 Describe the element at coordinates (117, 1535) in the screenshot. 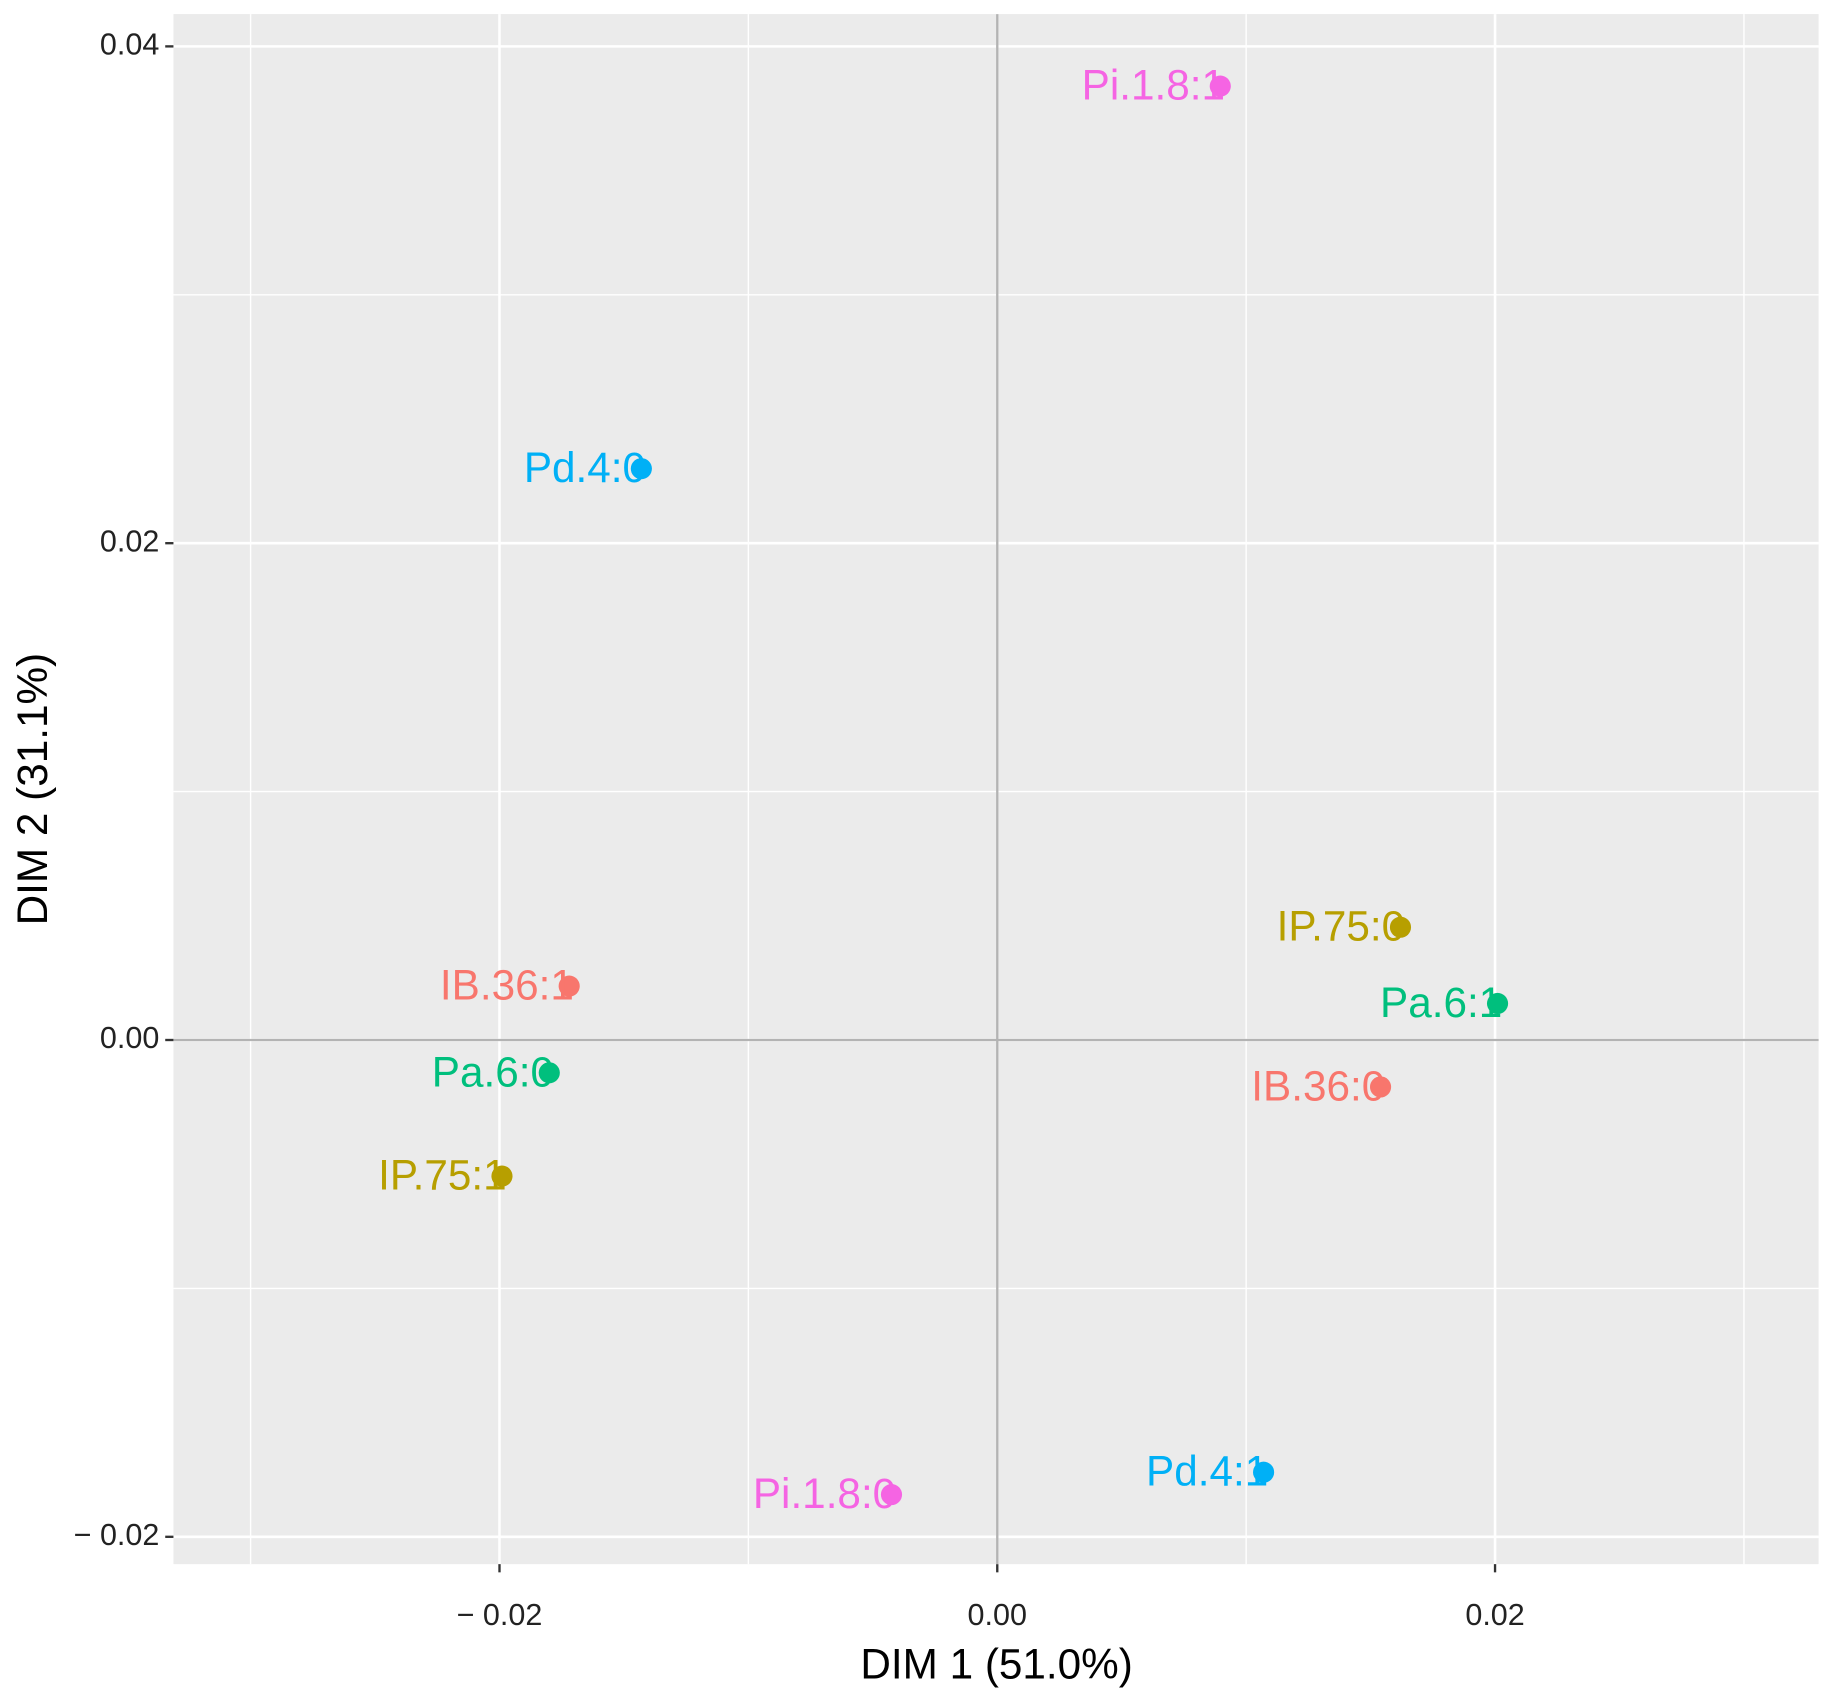

I see `y-tick-label: − 0.02` at that location.